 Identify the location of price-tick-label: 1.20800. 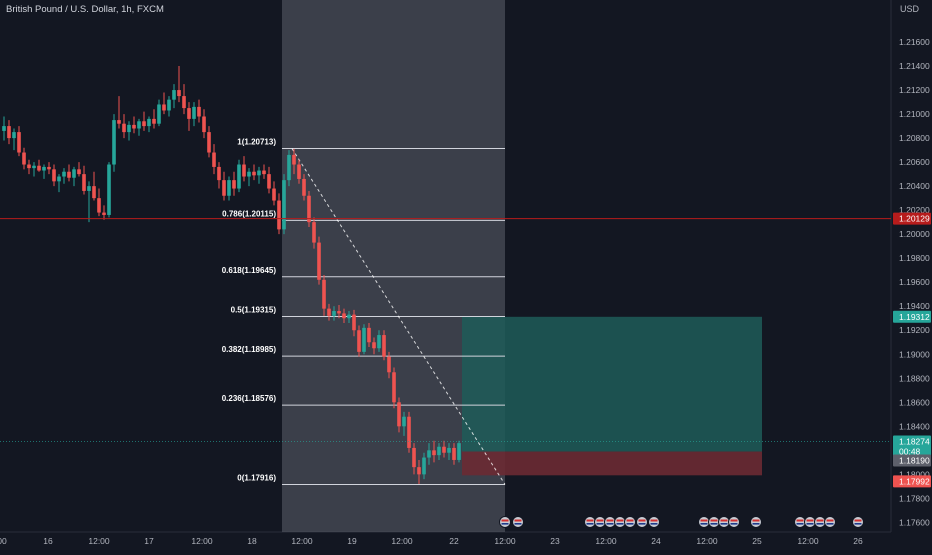
(914, 138).